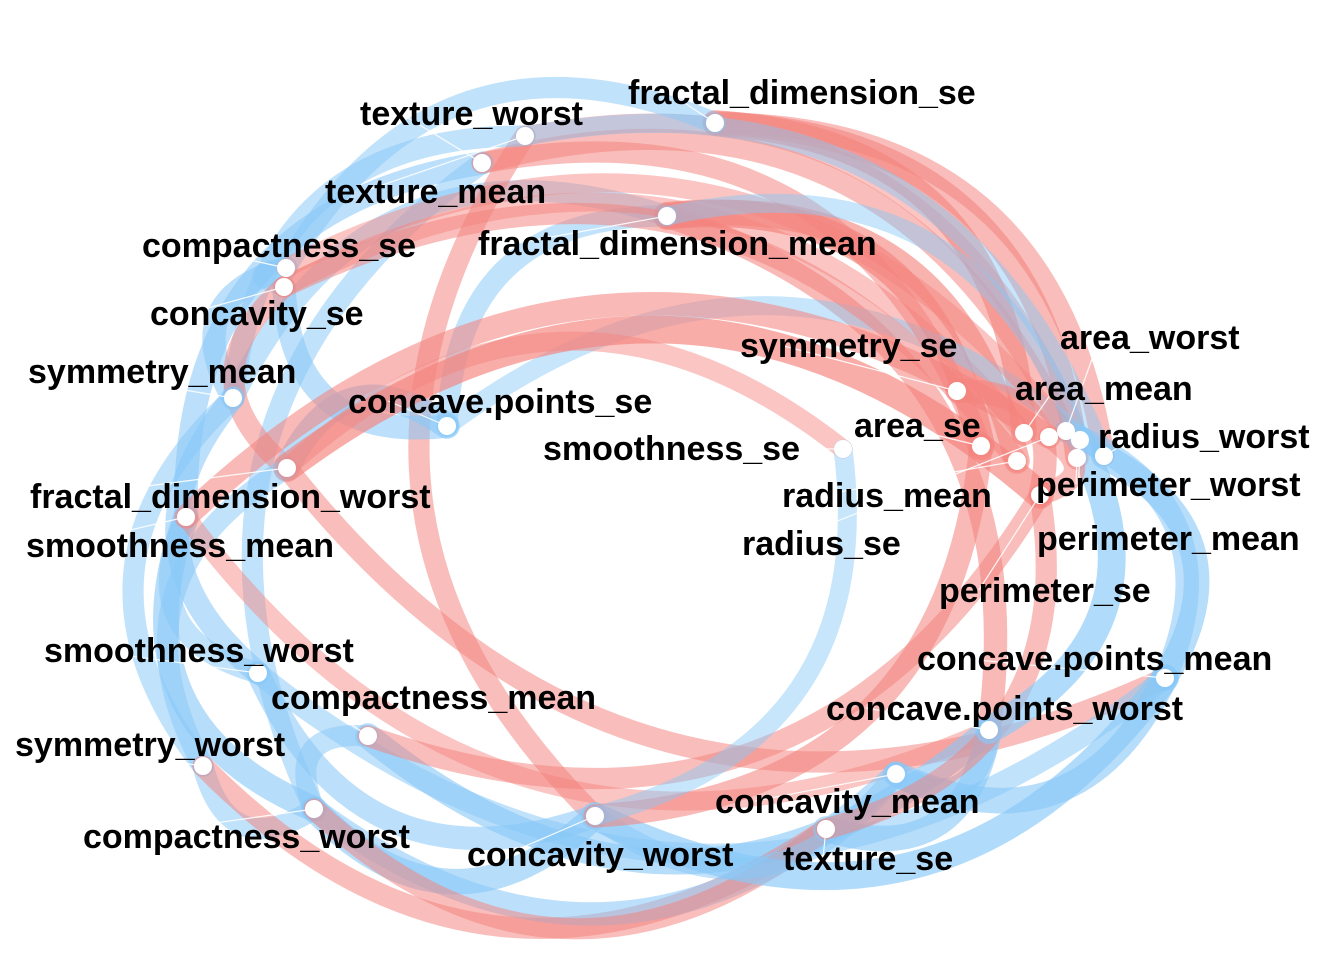  I want to click on label-compactness-se: compactness_se, so click(279, 246).